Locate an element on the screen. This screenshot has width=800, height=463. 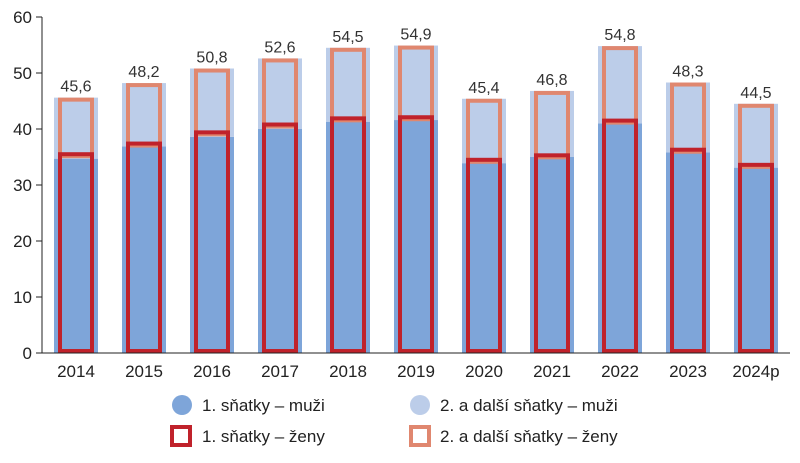
y-tick-label: 60 is located at coordinates (22, 17).